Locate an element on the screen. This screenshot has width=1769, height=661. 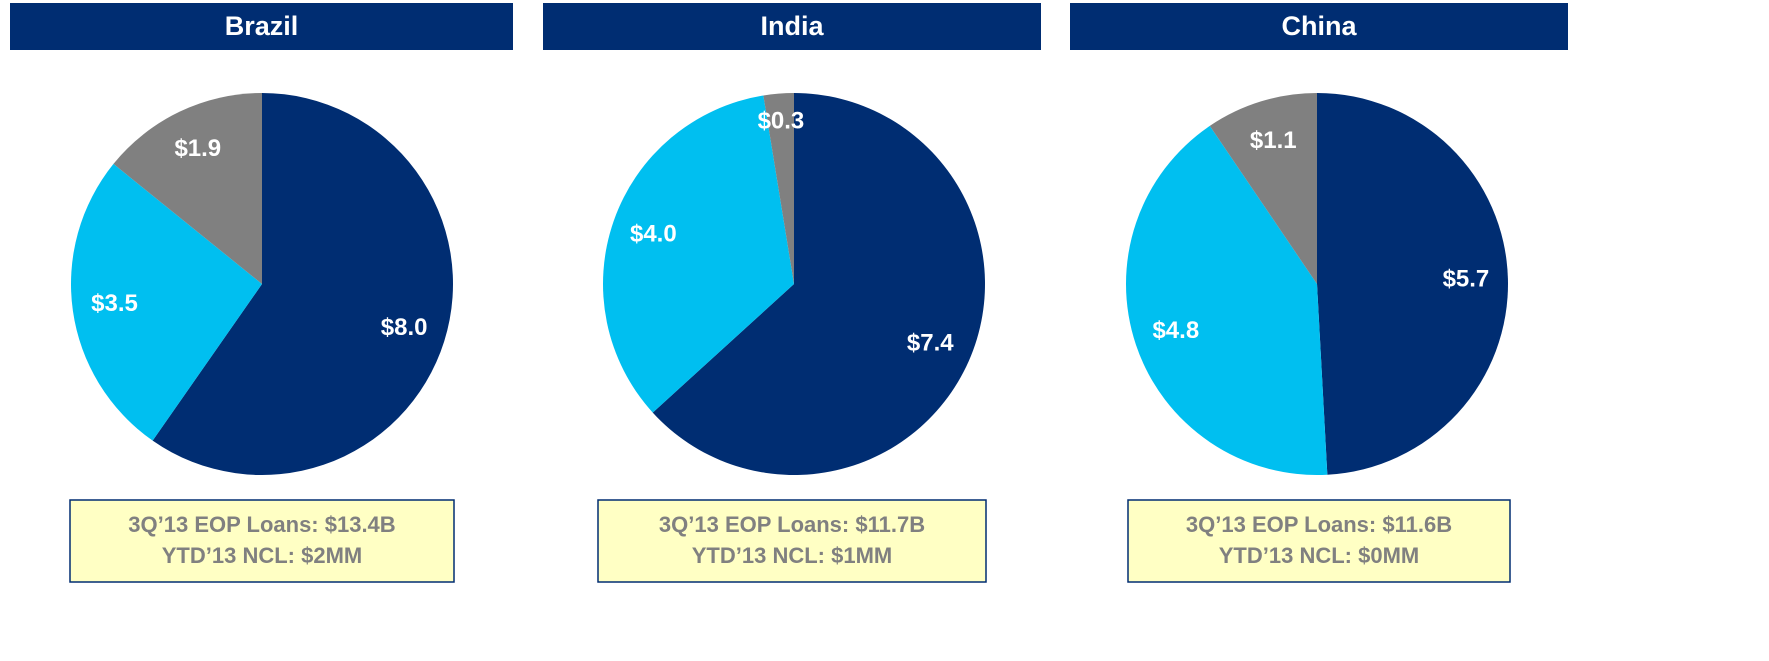
summary-text: 3Q’13 EOP Loans: $13.4B is located at coordinates (261, 524).